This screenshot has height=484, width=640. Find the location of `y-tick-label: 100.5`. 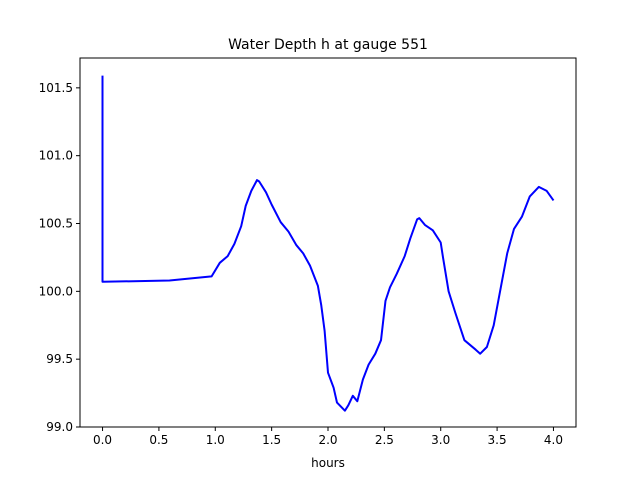

y-tick-label: 100.5 is located at coordinates (56, 224).